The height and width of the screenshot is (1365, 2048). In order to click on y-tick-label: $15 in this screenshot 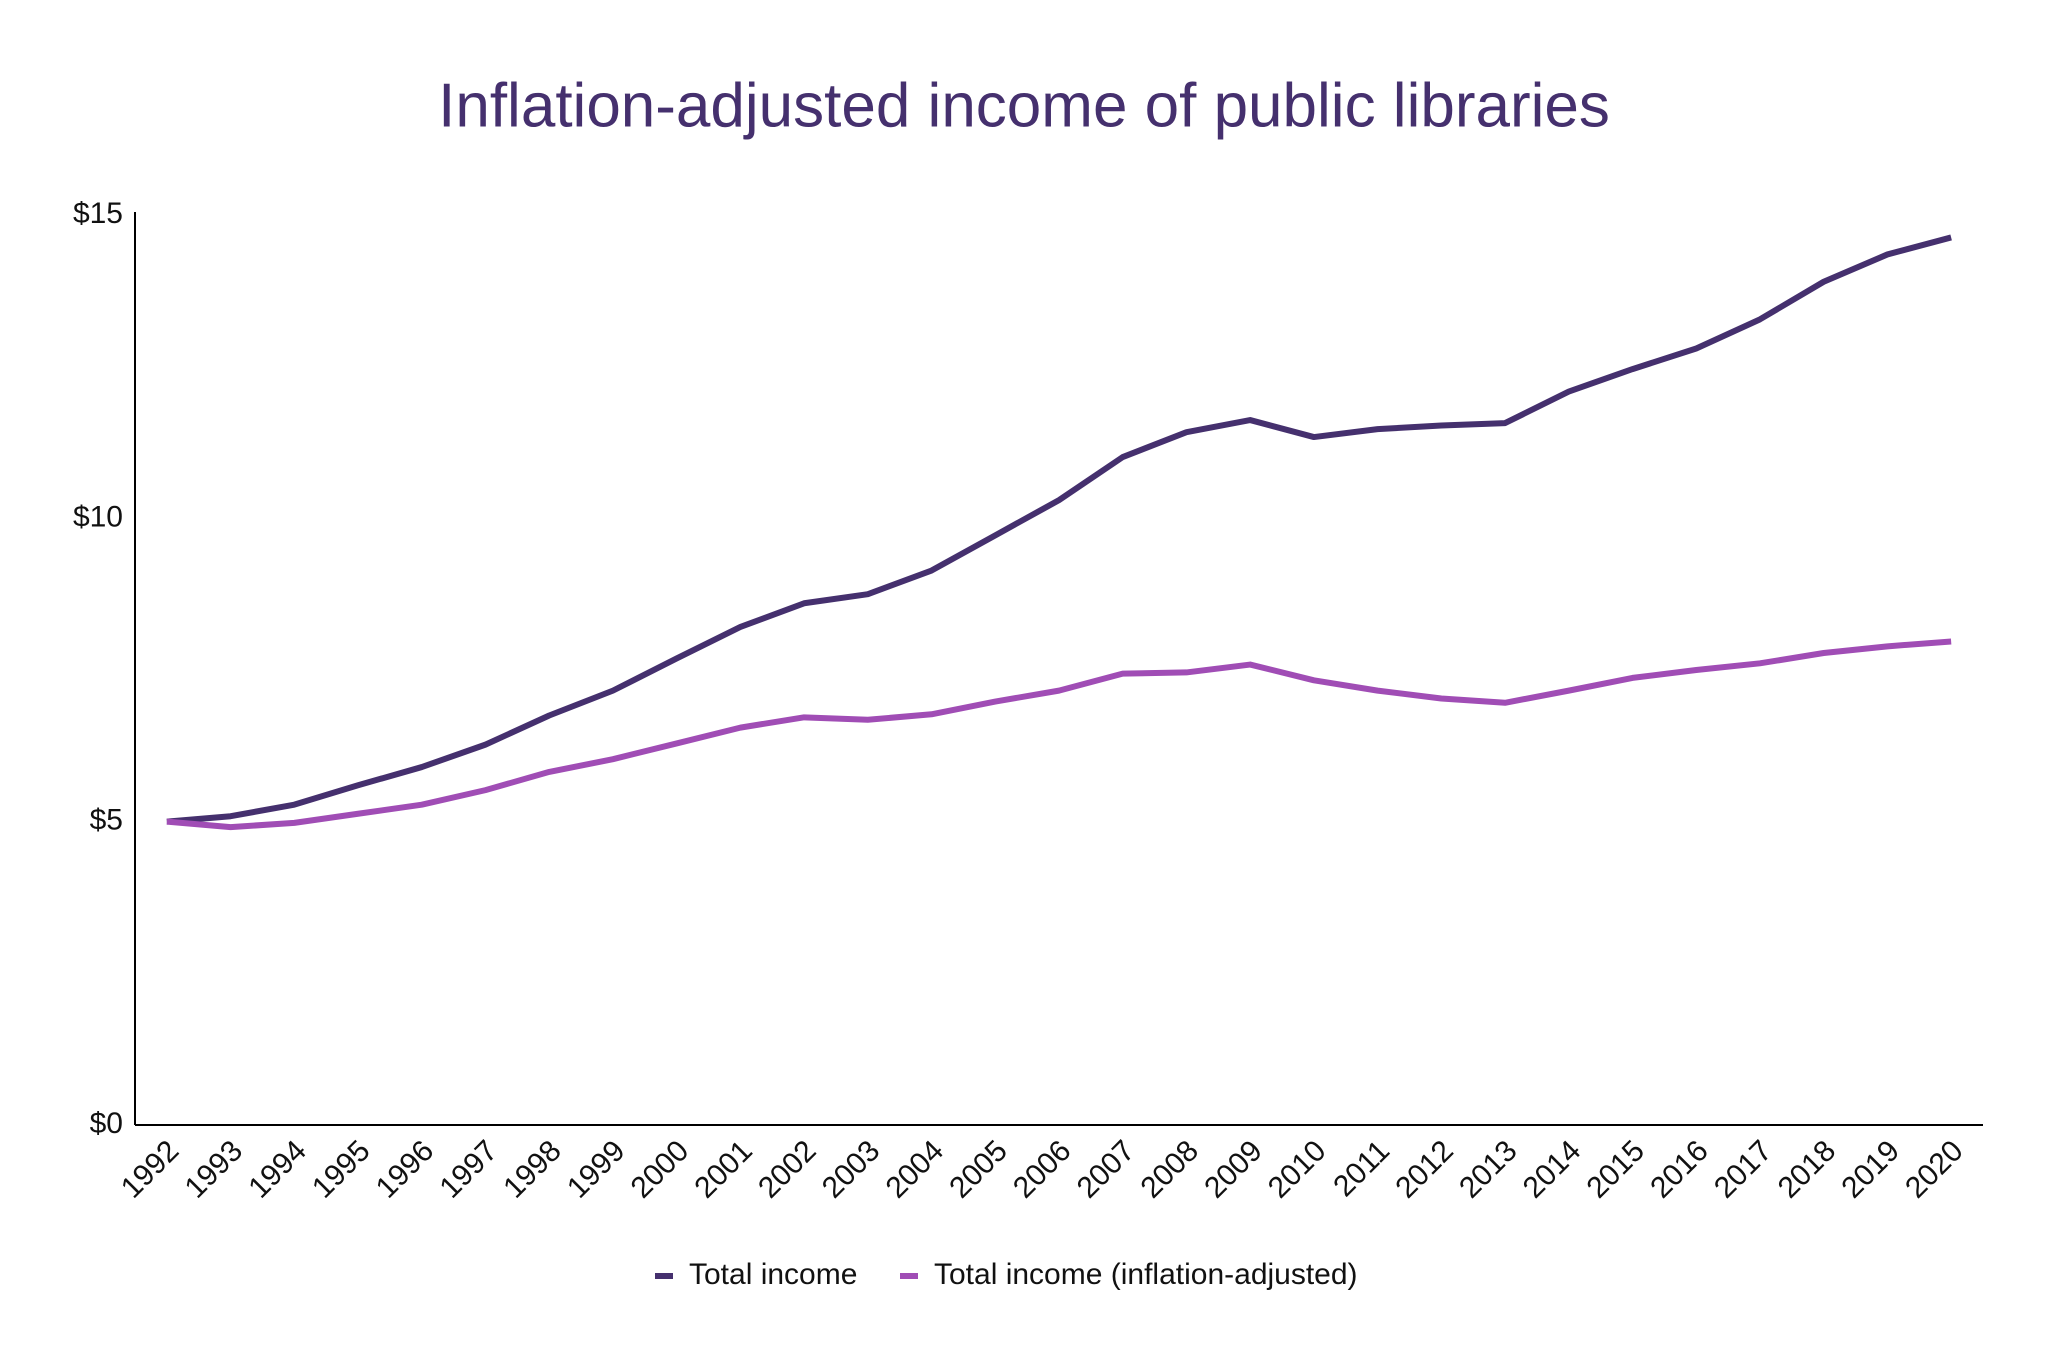, I will do `click(98, 213)`.